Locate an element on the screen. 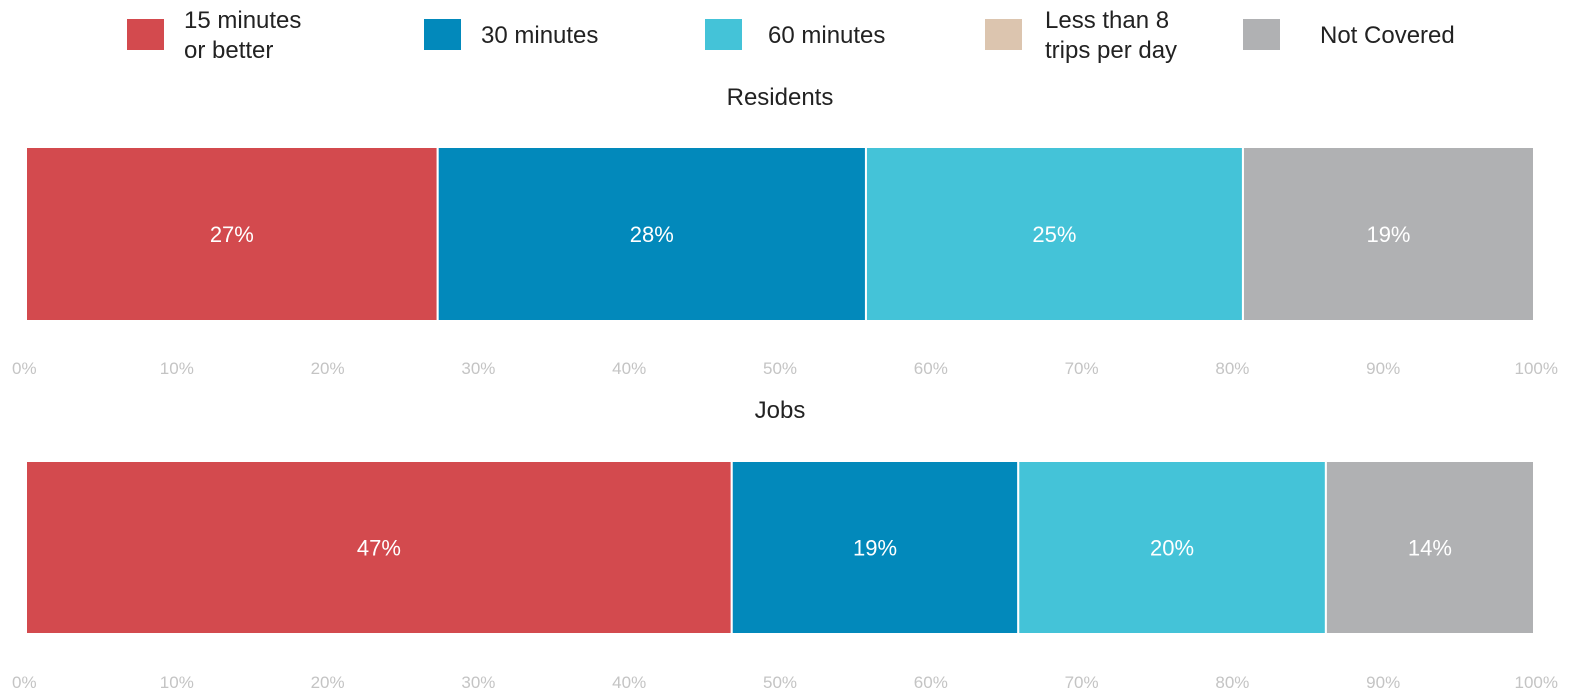  bar-value-label: 27% is located at coordinates (232, 234).